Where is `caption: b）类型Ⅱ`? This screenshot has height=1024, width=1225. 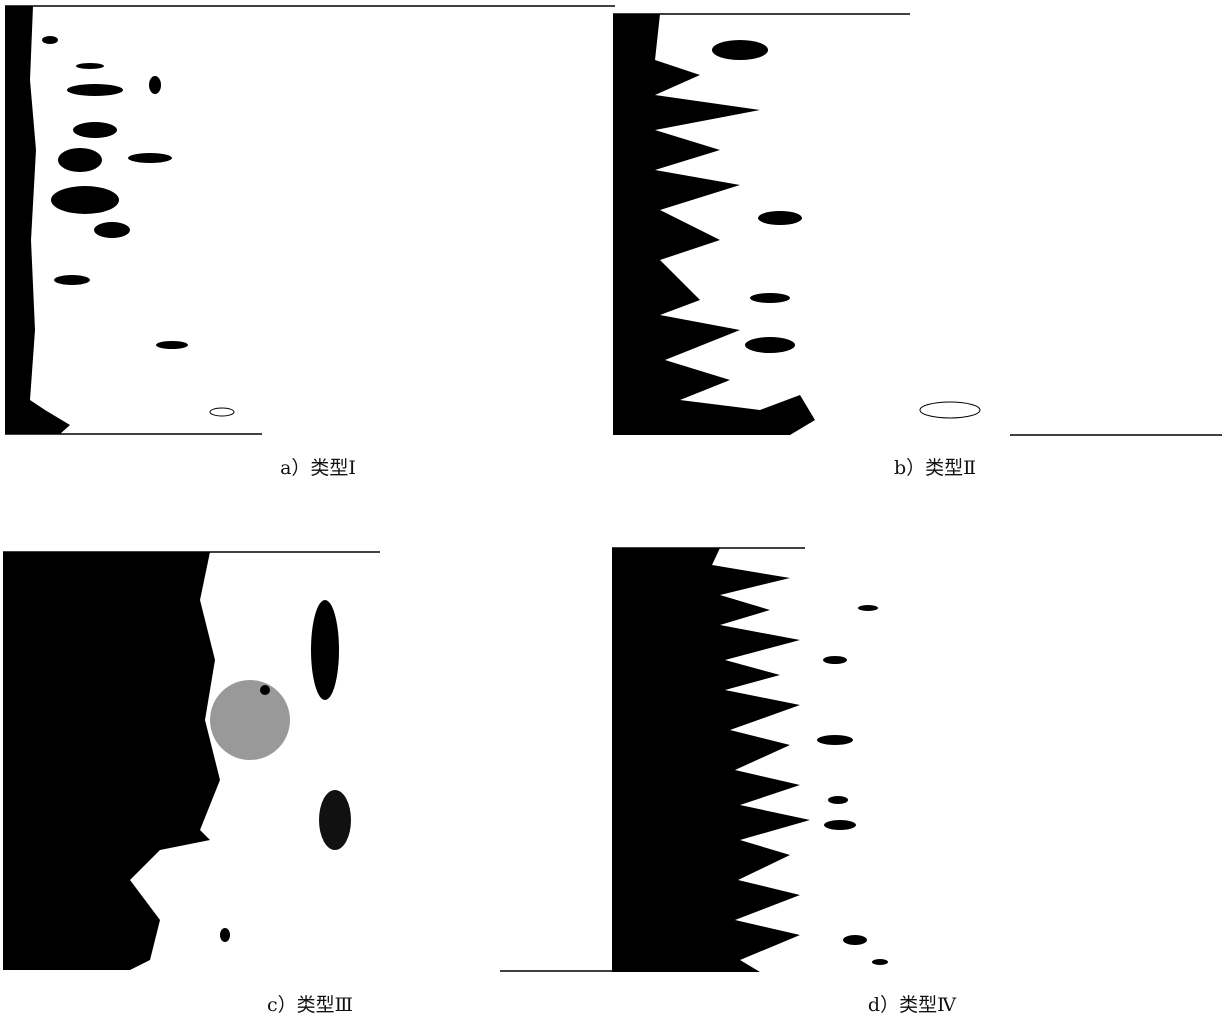 caption: b）类型Ⅱ is located at coordinates (935, 468).